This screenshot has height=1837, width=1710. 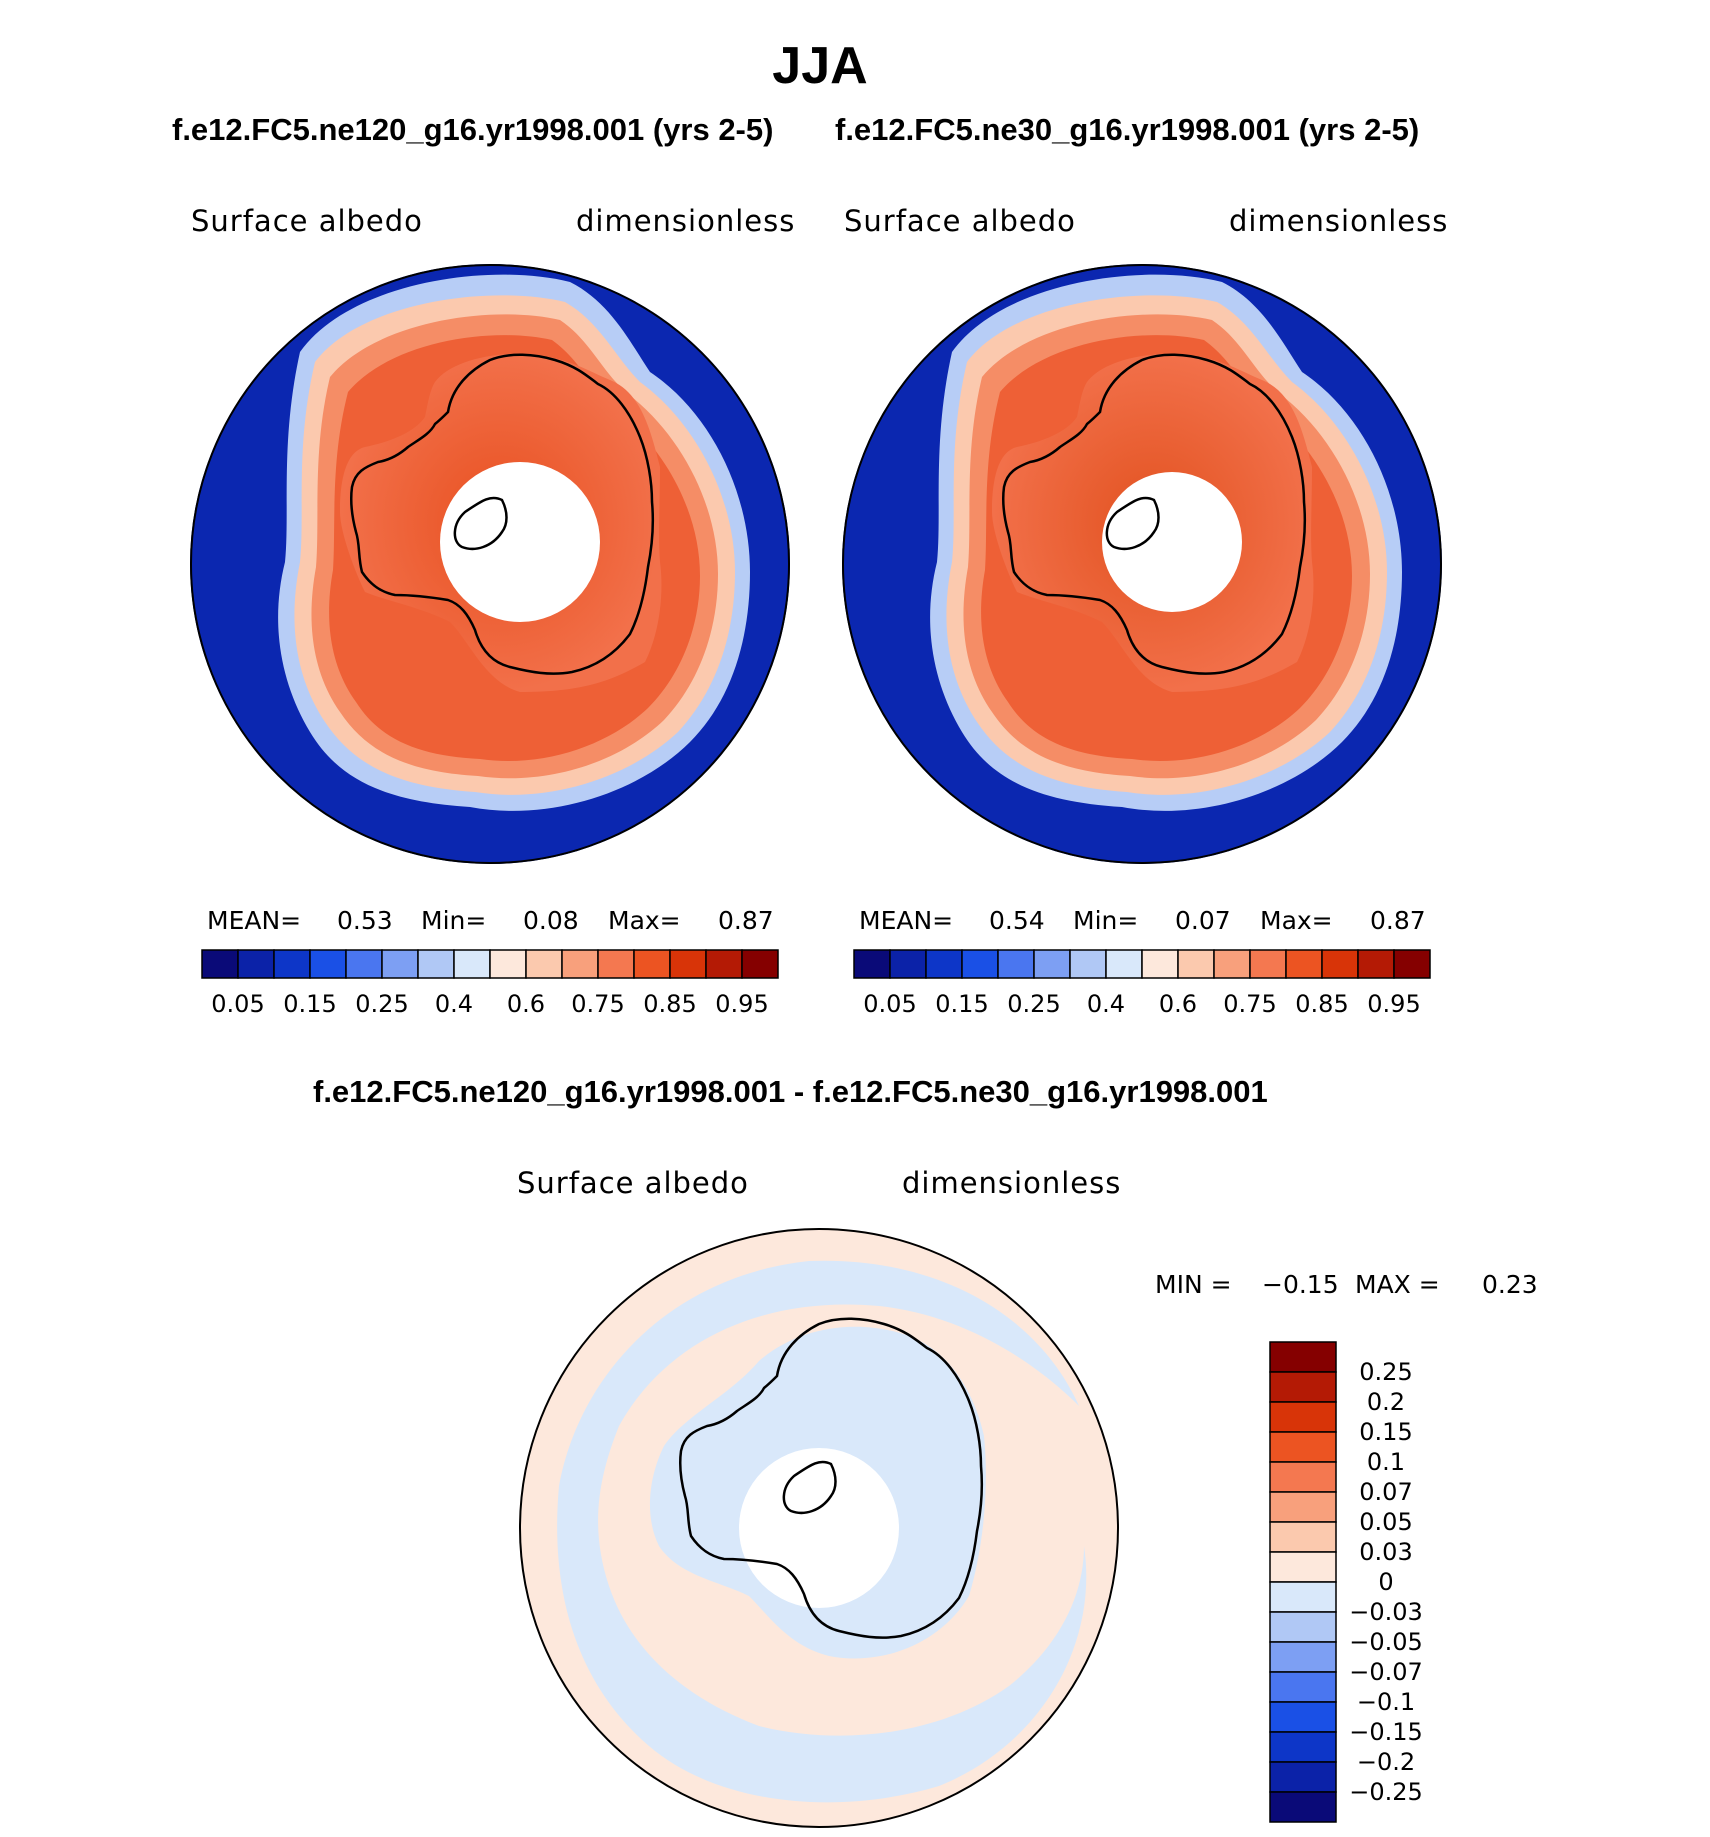 What do you see at coordinates (551, 920) in the screenshot?
I see `panel1-min-value: 0.08` at bounding box center [551, 920].